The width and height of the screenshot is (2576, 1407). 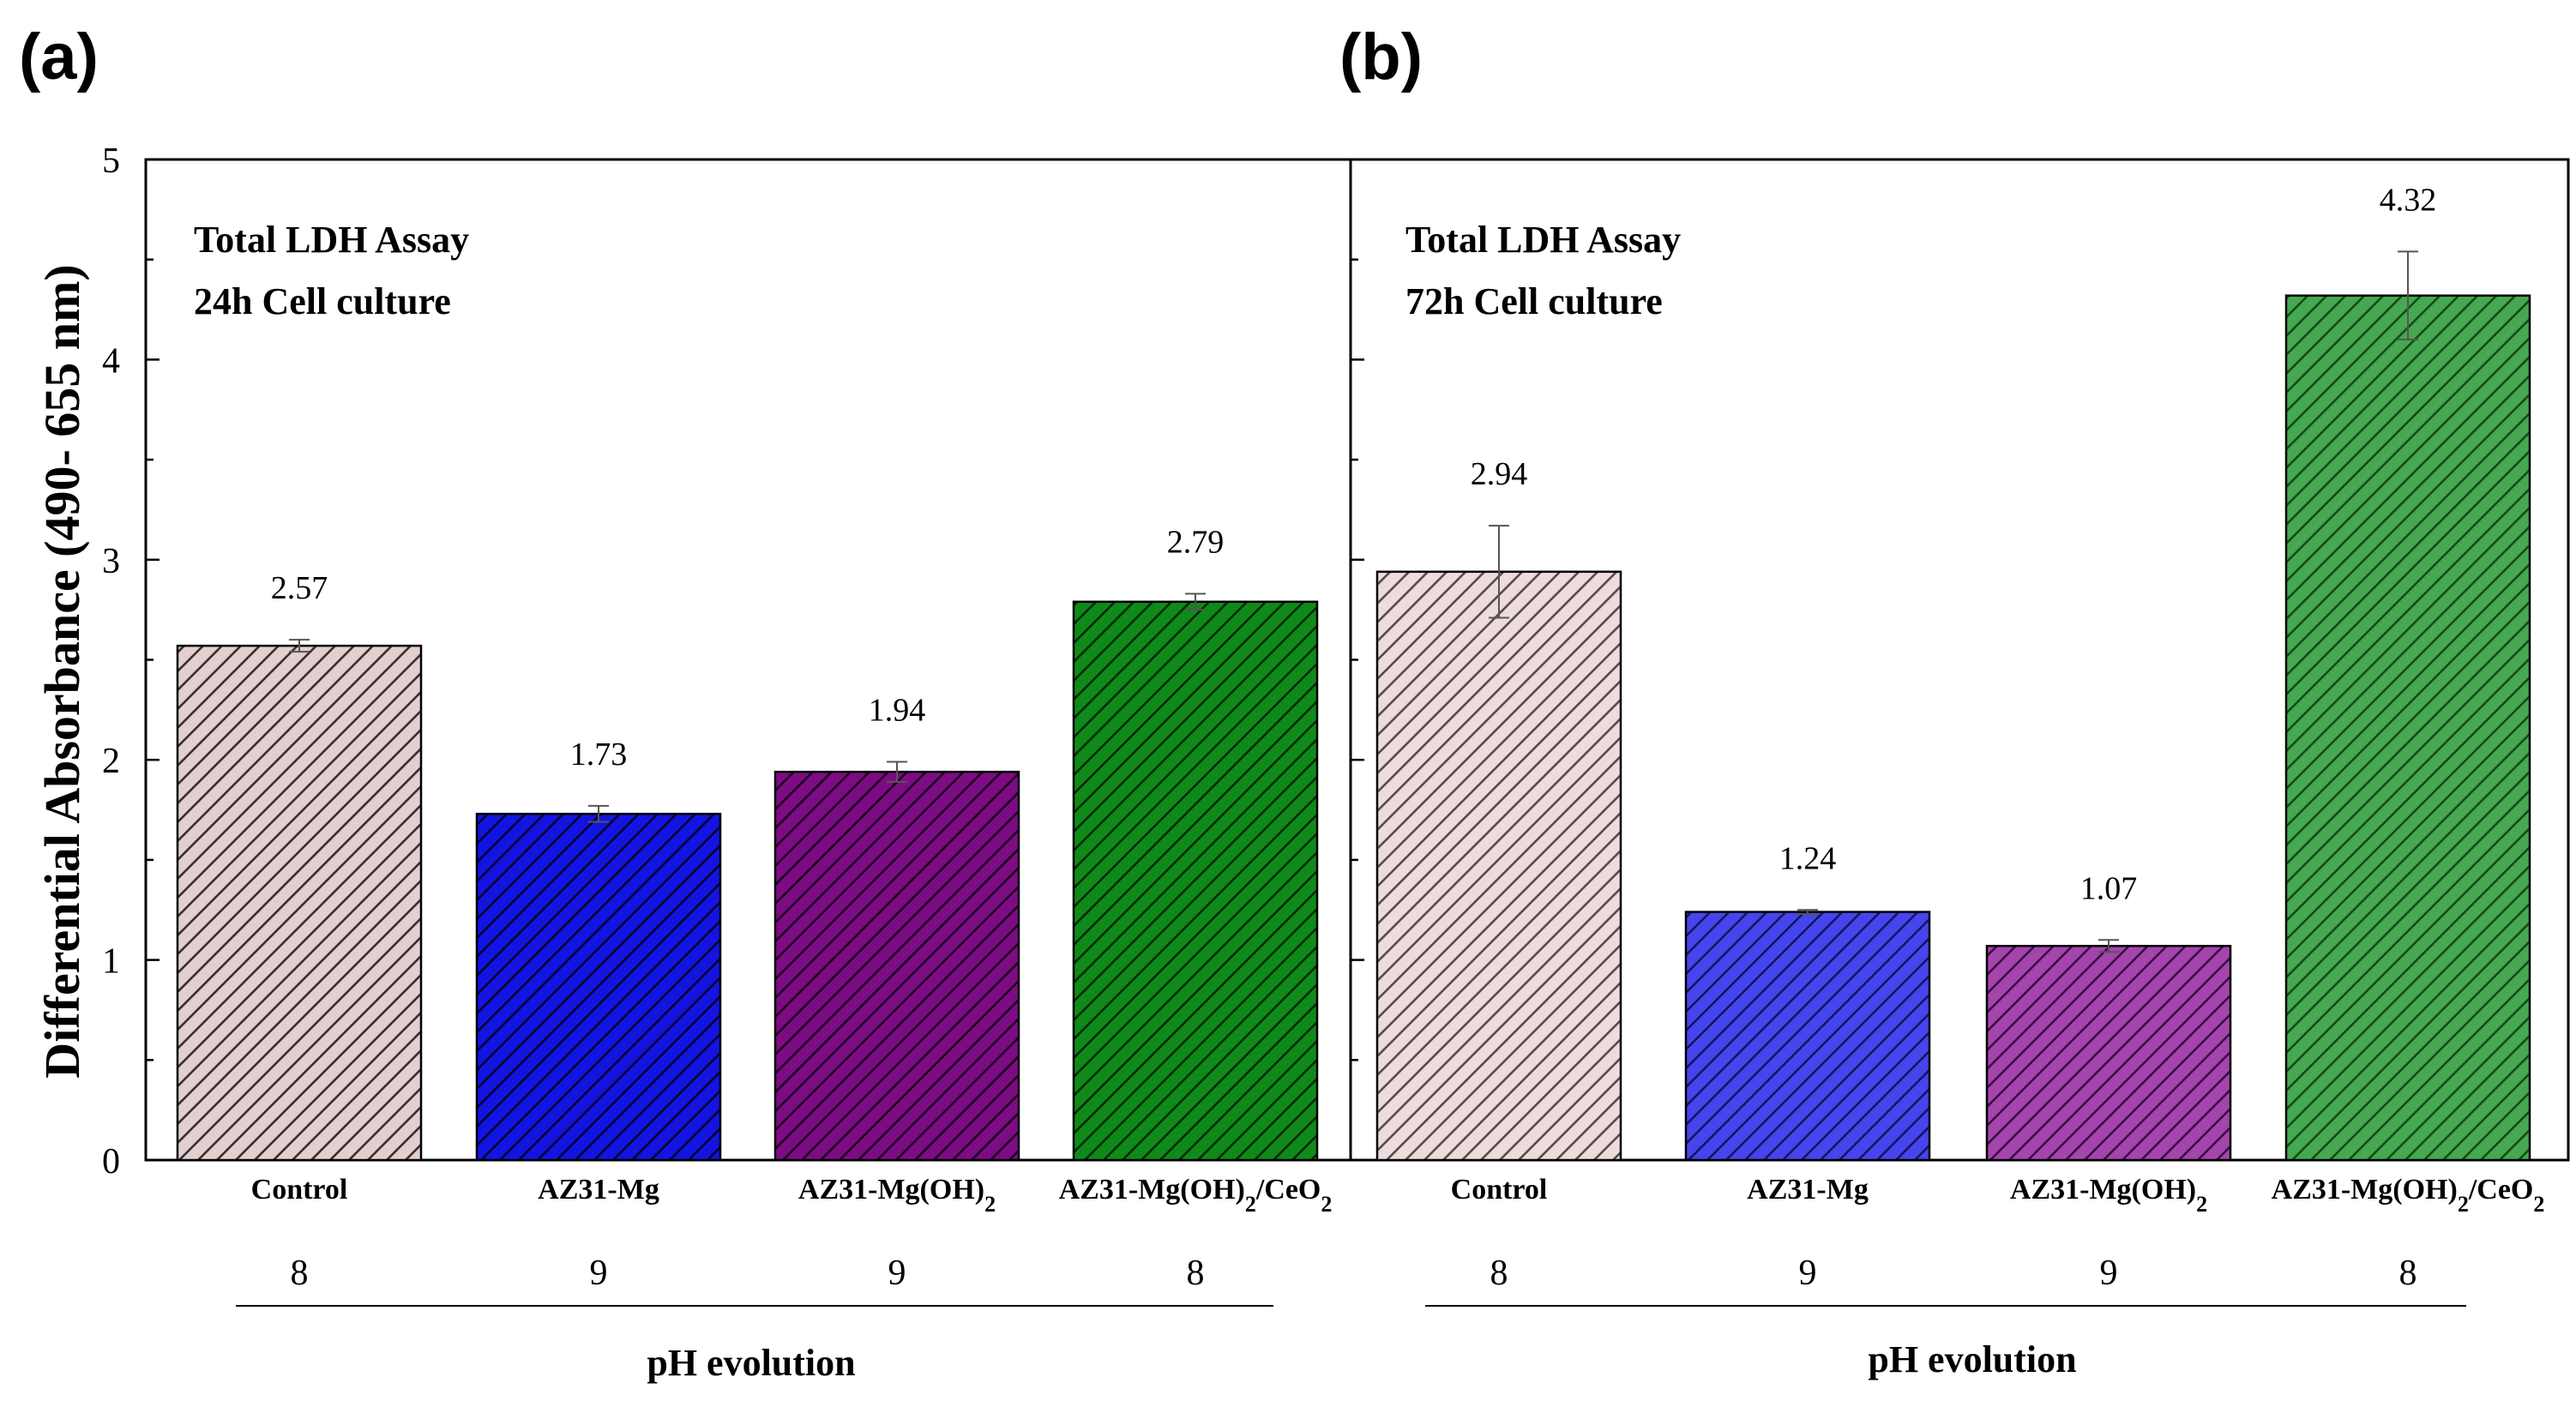 What do you see at coordinates (1499, 474) in the screenshot?
I see `value-label-b-1: 2.94` at bounding box center [1499, 474].